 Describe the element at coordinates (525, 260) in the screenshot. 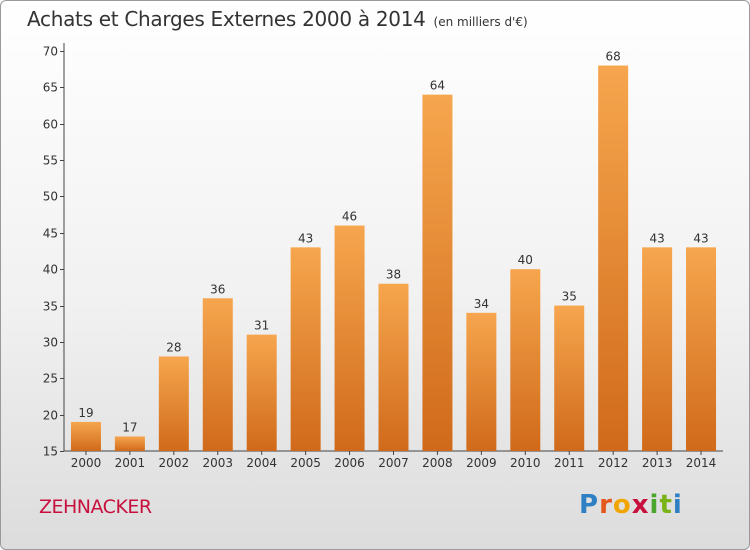

I see `data-label: 40` at that location.